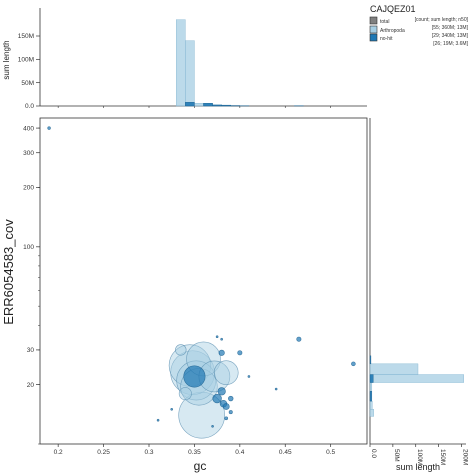  I want to click on legend-label-total: total, so click(384, 22).